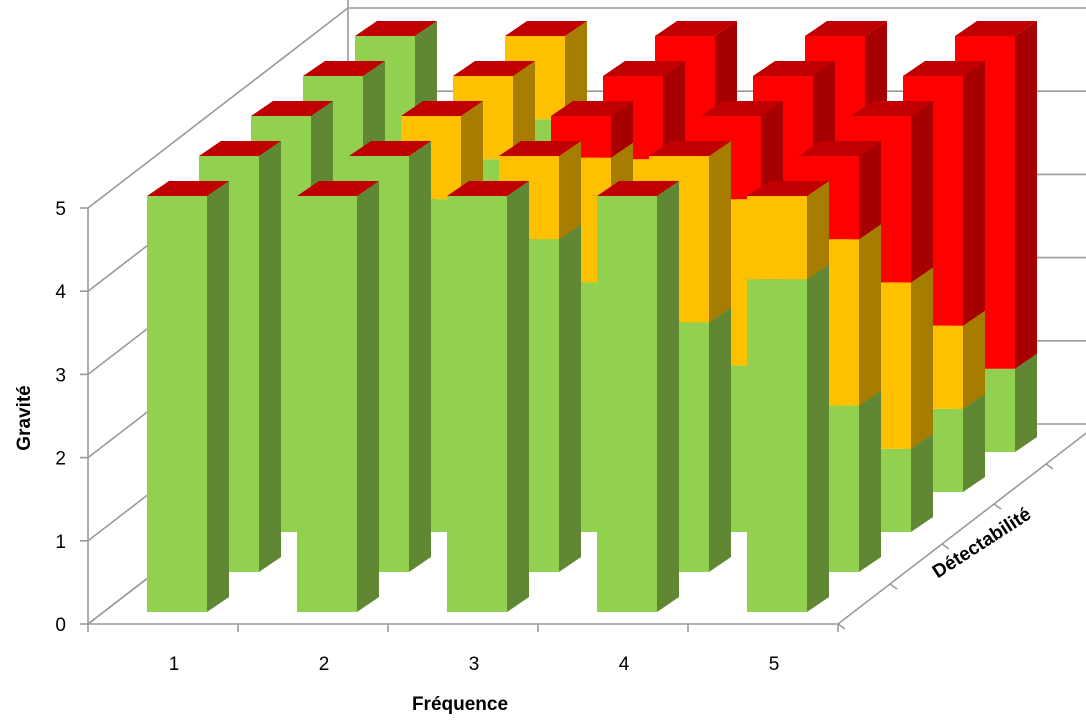 Image resolution: width=1086 pixels, height=720 pixels. Describe the element at coordinates (60, 625) in the screenshot. I see `y-tick-label: 0` at that location.